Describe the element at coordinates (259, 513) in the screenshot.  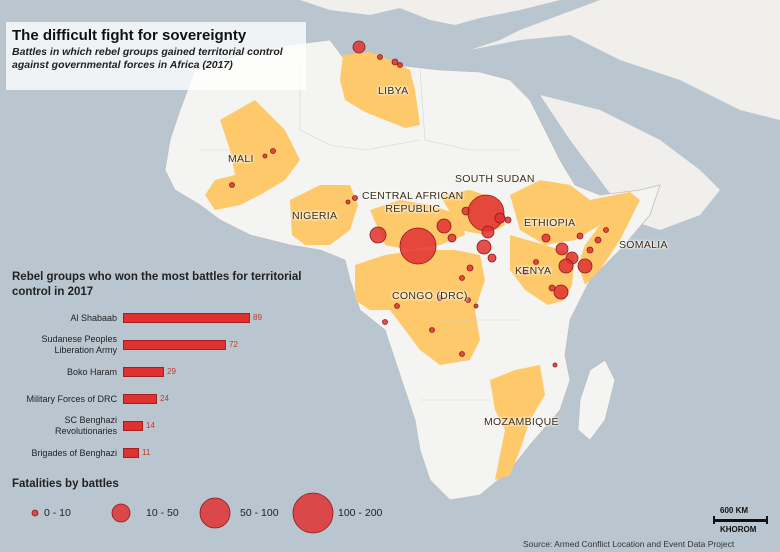
I see `legend-label-50-100: 50 - 100` at that location.